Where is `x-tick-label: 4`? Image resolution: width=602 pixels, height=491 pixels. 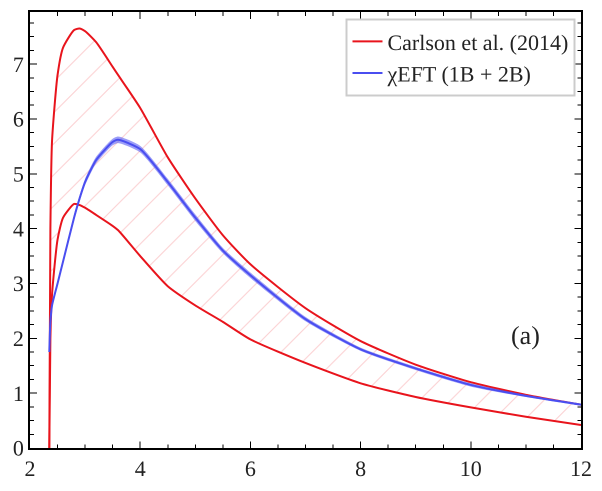 x-tick-label: 4 is located at coordinates (140, 469).